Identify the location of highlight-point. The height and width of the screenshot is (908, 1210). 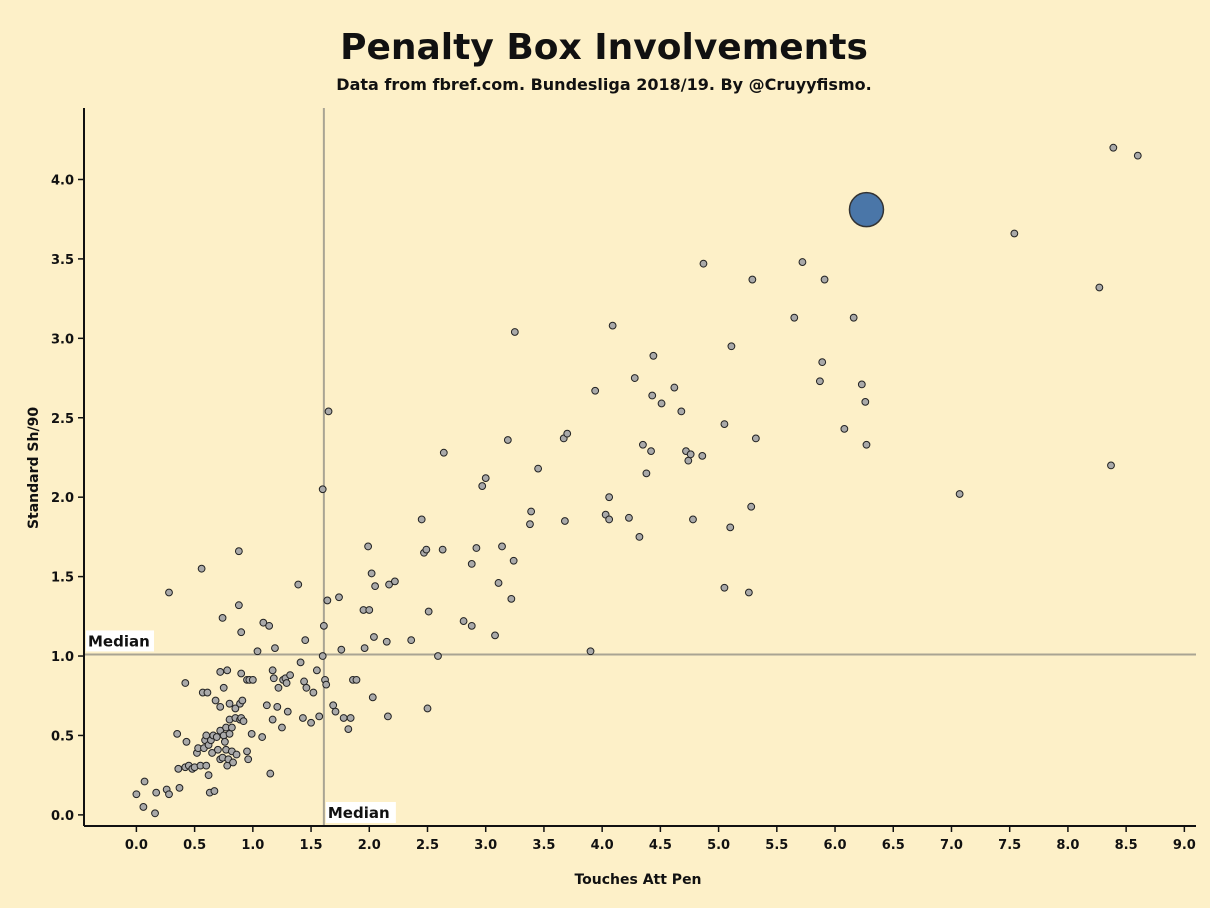
(866, 209).